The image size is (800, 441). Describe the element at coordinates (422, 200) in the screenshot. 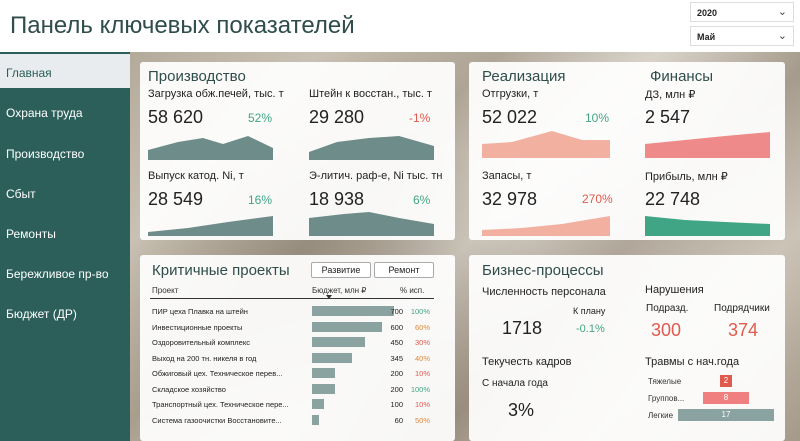

I see `kpi-pct: 6%` at that location.